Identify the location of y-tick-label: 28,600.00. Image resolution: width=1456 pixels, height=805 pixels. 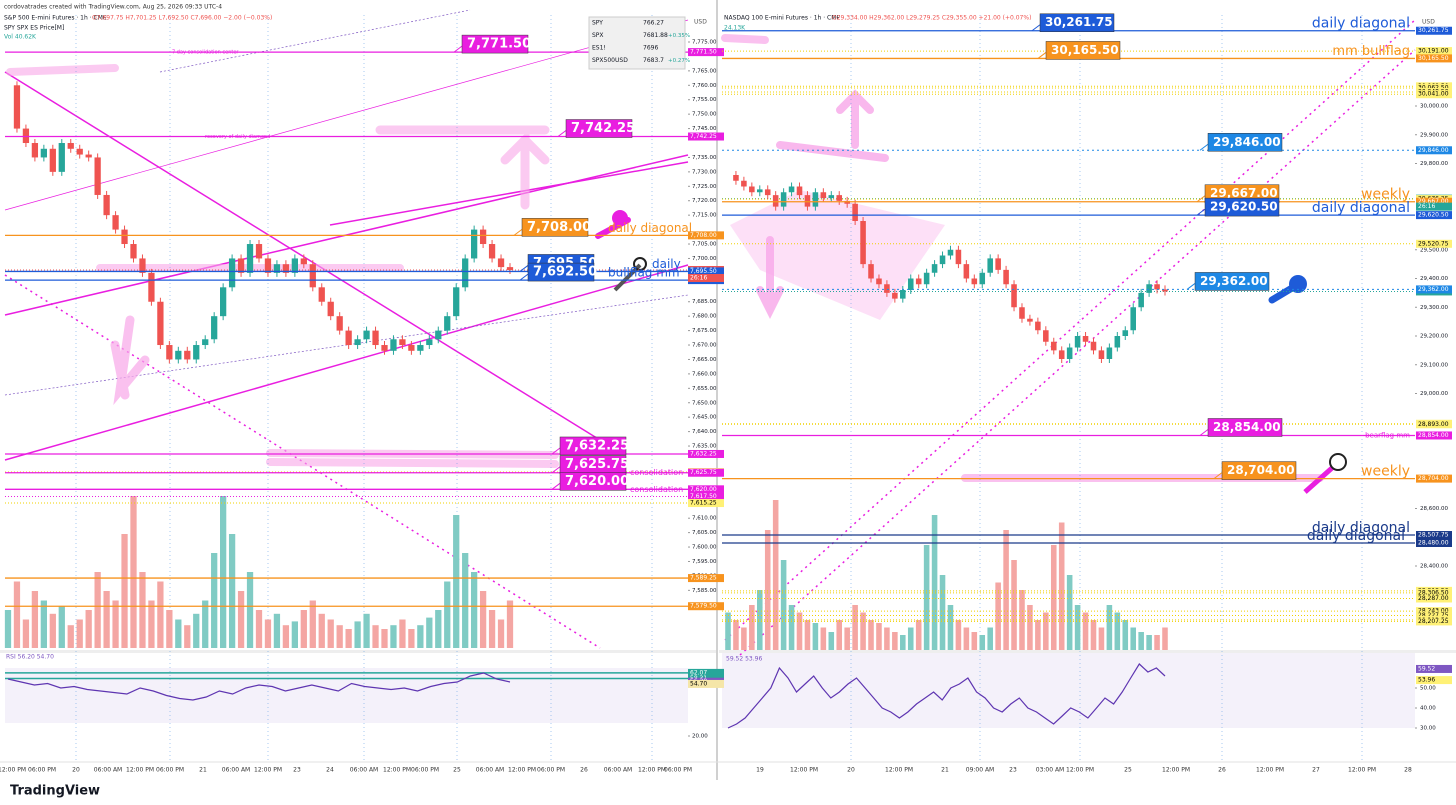
(1434, 509).